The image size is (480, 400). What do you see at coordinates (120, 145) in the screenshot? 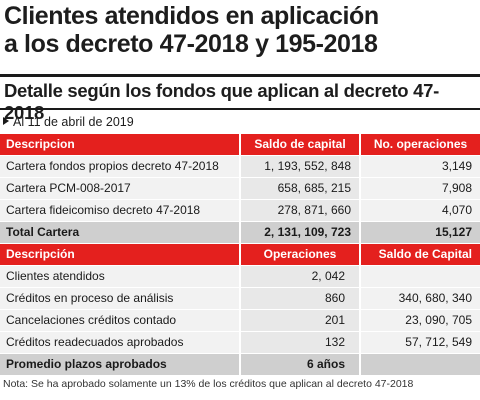
I see `column-header-descripcion: Descripcion` at bounding box center [120, 145].